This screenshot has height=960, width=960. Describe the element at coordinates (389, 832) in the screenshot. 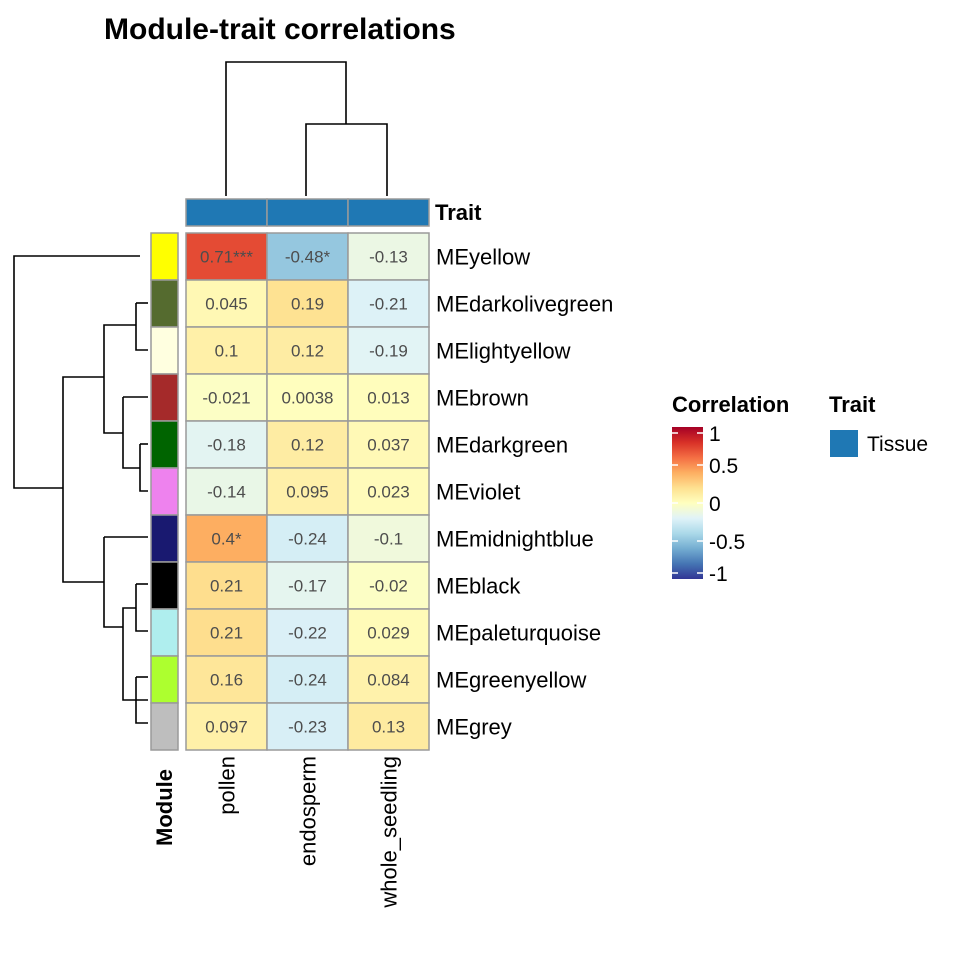

I see `column-label: whole_seedling` at that location.